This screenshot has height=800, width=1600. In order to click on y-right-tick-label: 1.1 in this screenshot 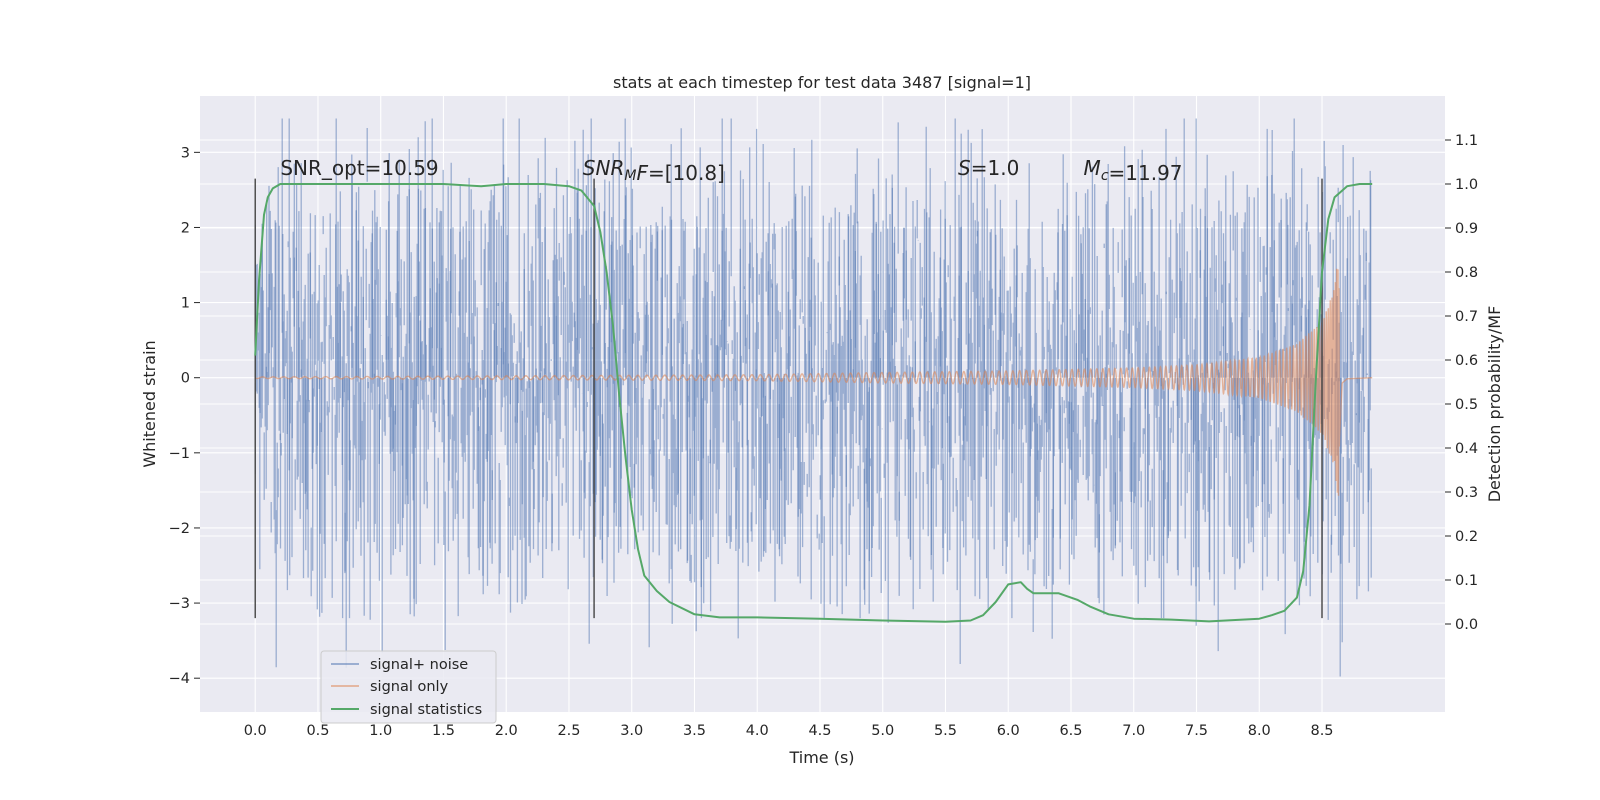, I will do `click(1466, 141)`.